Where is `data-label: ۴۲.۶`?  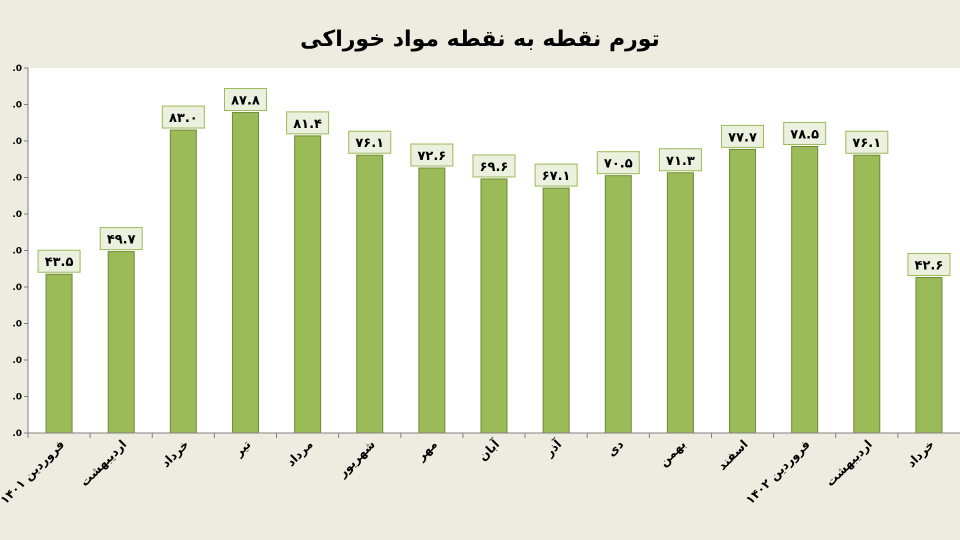
data-label: ۴۲.۶ is located at coordinates (929, 266).